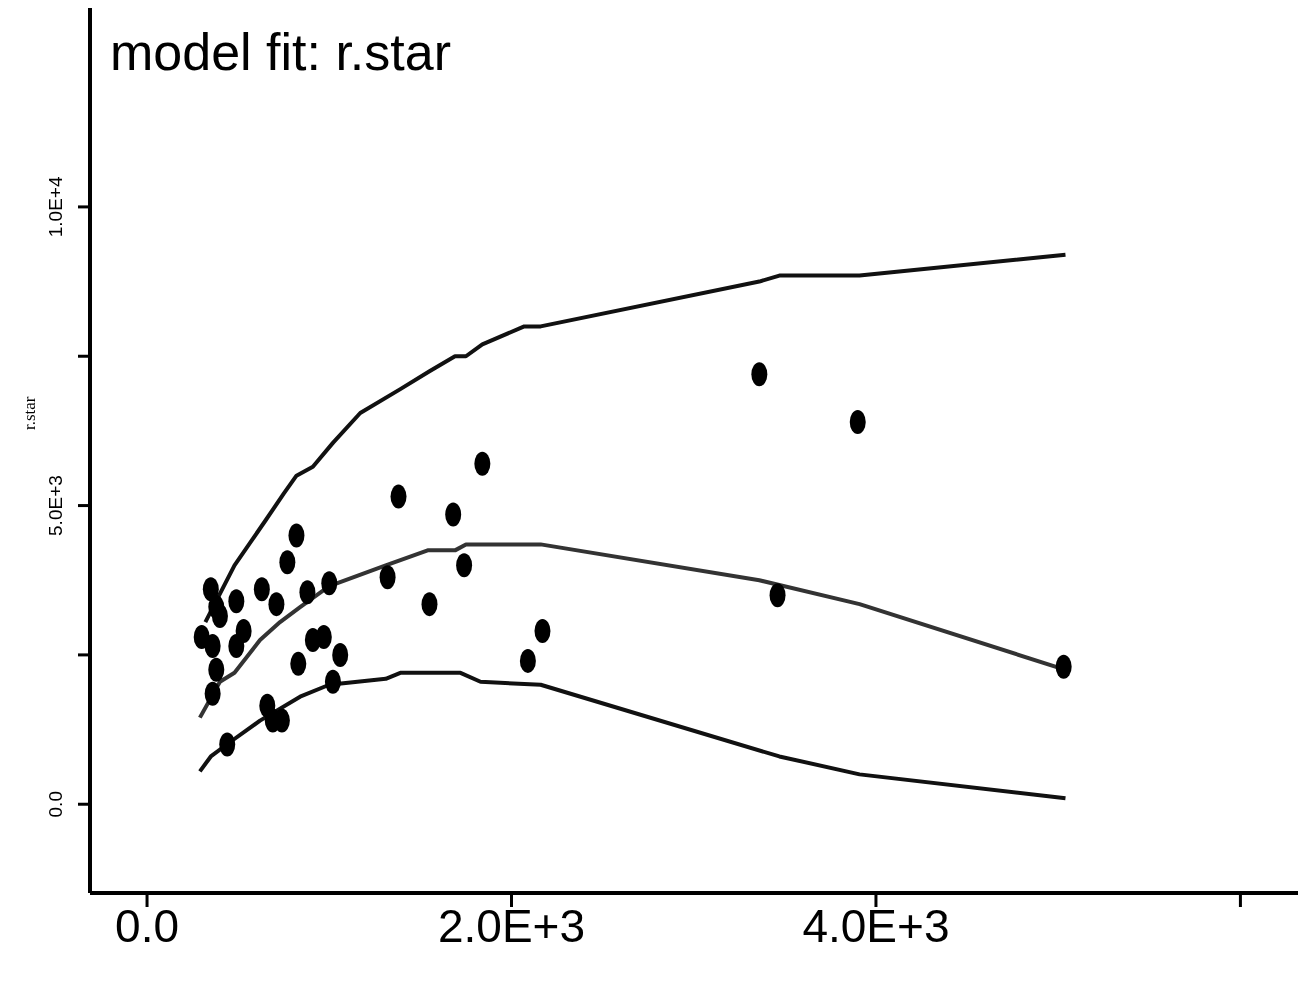 This screenshot has width=1300, height=987. I want to click on x-tick-label: 0.0, so click(147, 925).